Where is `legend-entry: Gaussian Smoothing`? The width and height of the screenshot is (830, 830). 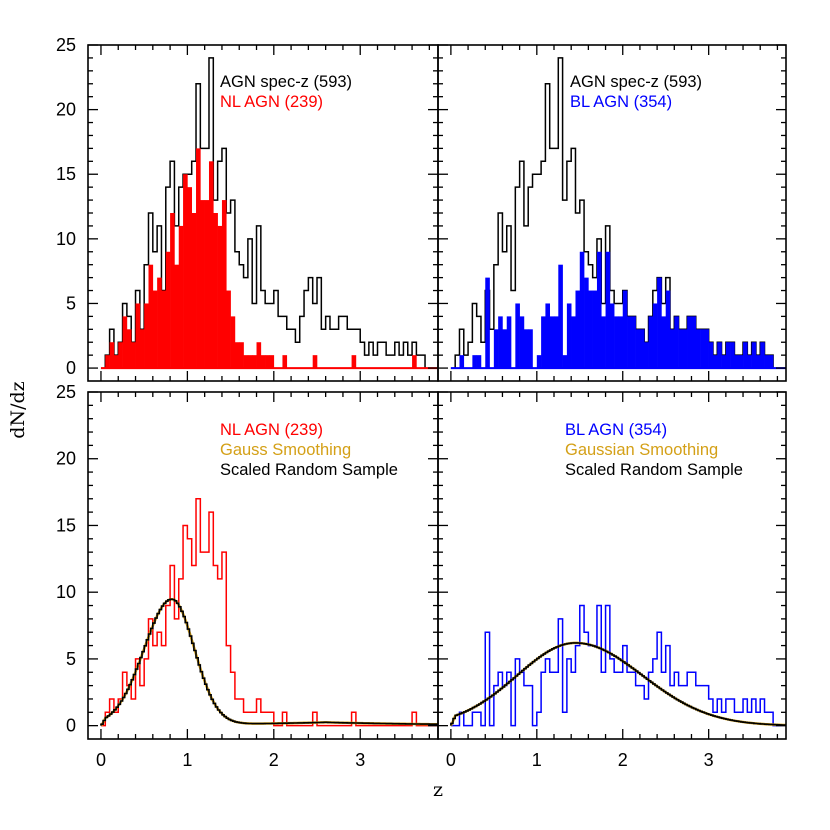
legend-entry: Gaussian Smoothing is located at coordinates (641, 450).